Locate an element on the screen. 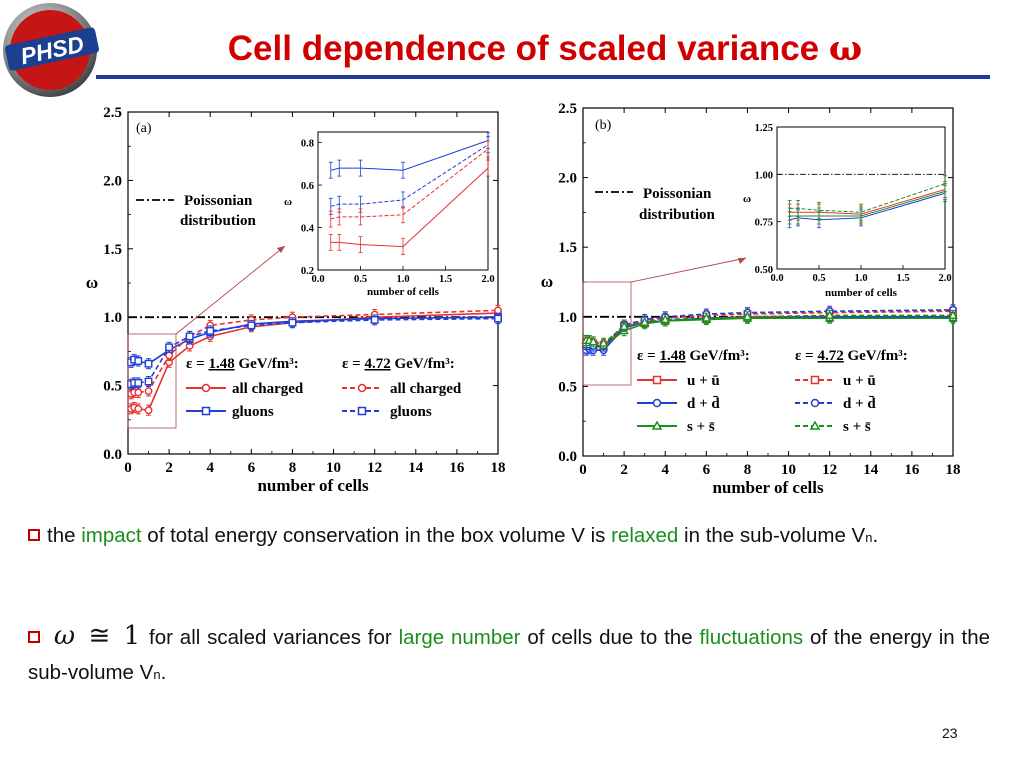  y-tick-label: 0.0 is located at coordinates (567, 457).